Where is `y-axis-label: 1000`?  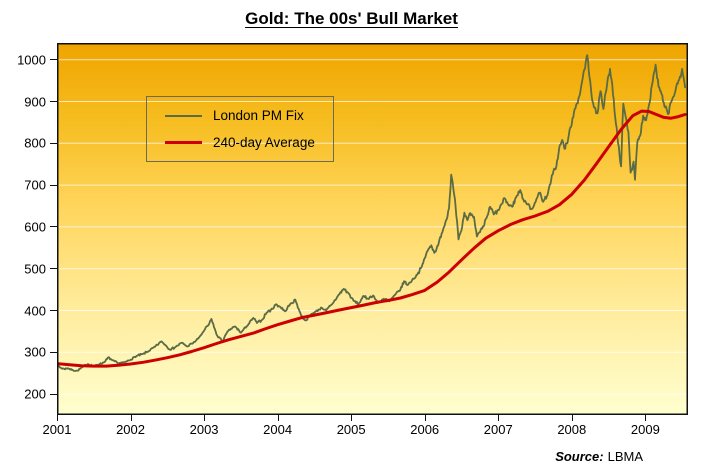
y-axis-label: 1000 is located at coordinates (31, 60).